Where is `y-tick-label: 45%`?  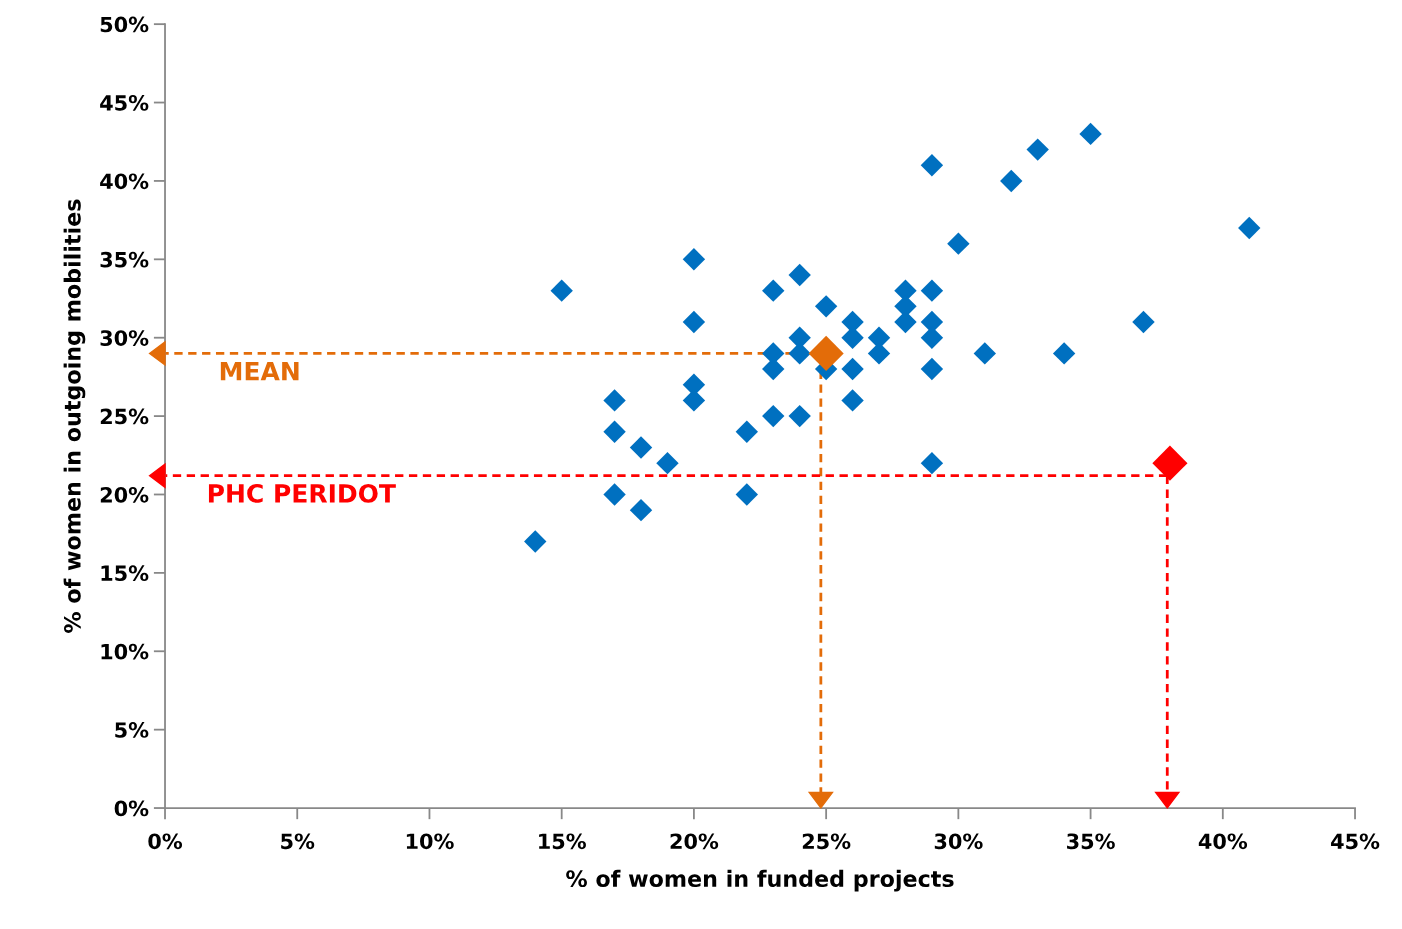
y-tick-label: 45% is located at coordinates (124, 103).